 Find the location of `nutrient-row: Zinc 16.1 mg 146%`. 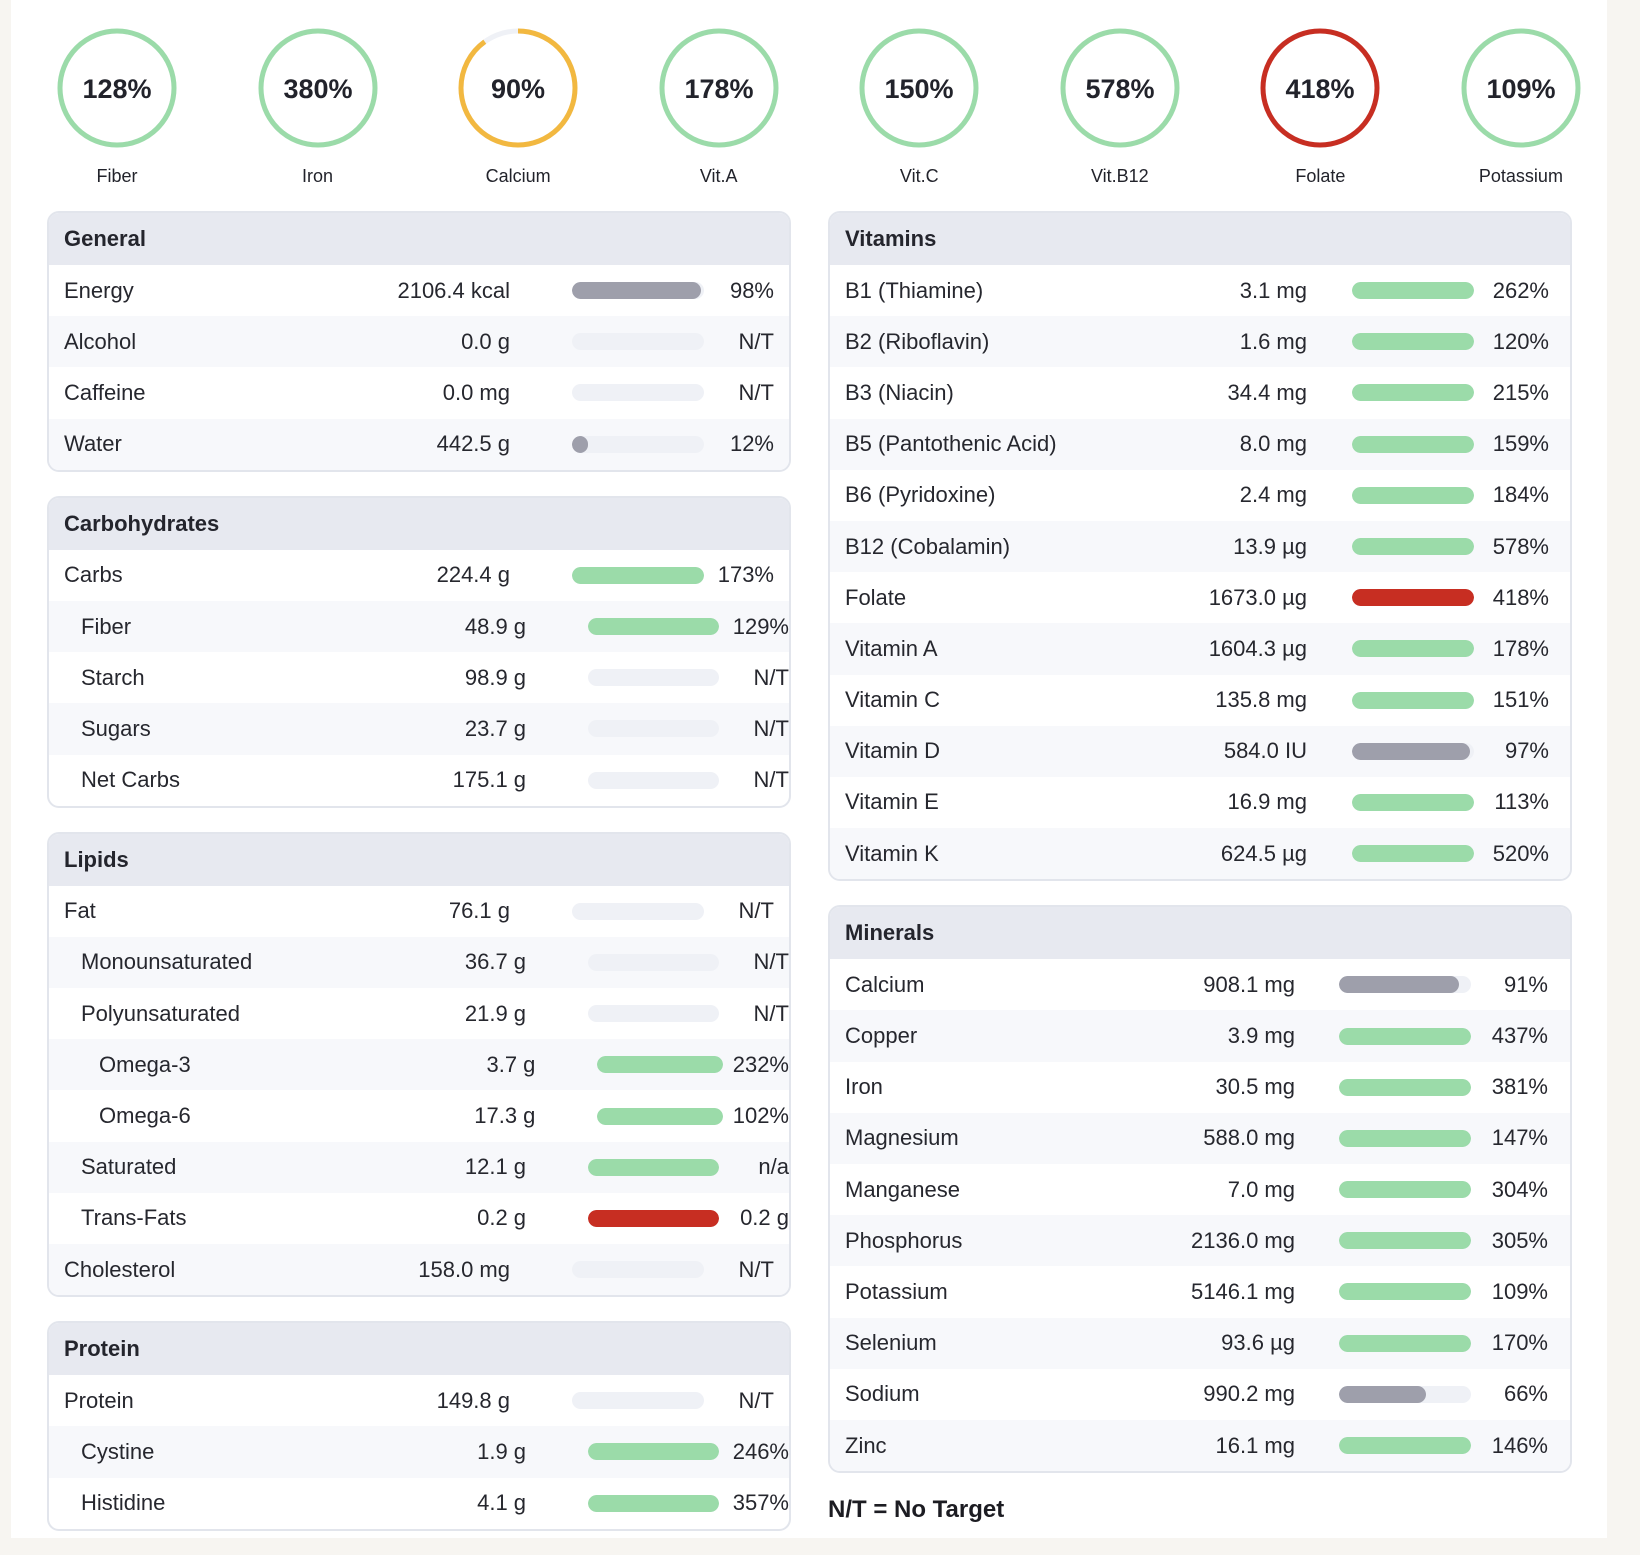

nutrient-row: Zinc 16.1 mg 146% is located at coordinates (1200, 1445).